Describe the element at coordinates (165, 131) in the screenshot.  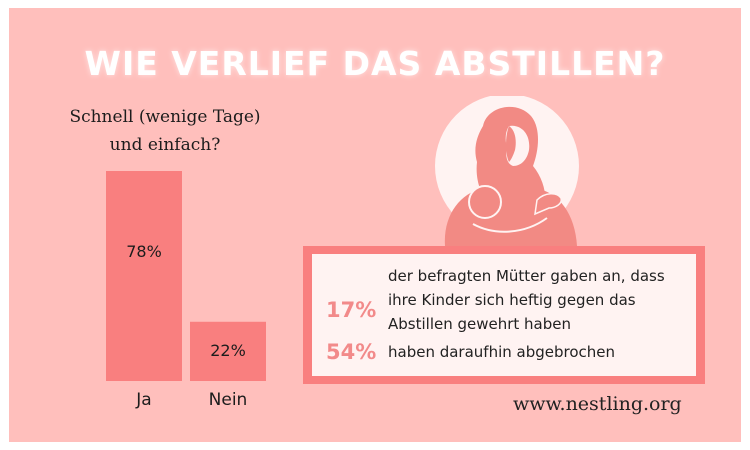
I see `chart-question: Schnell (wenige Tage) und einfach?` at that location.